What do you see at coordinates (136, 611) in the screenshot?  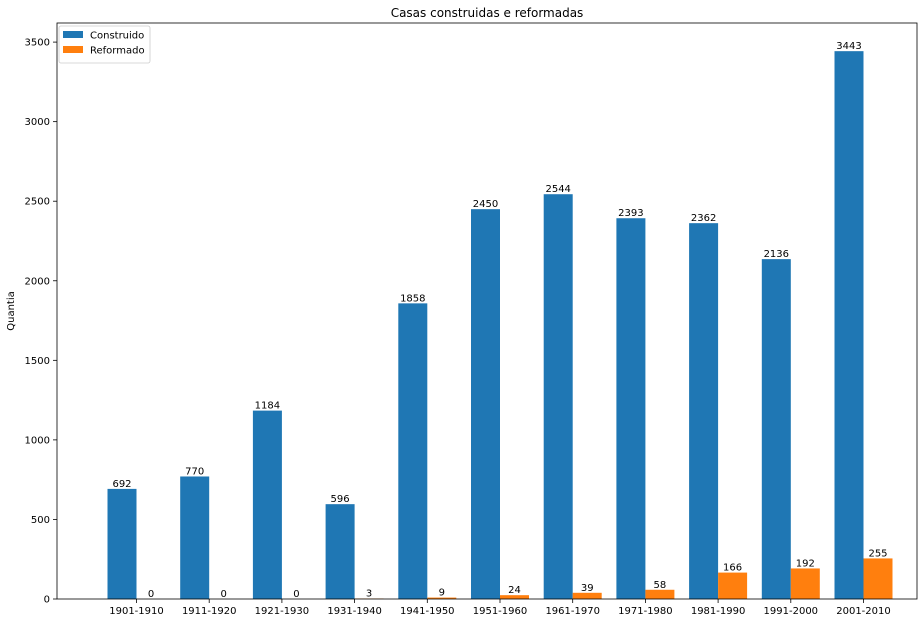 I see `x-tick-label: 1901-1910` at bounding box center [136, 611].